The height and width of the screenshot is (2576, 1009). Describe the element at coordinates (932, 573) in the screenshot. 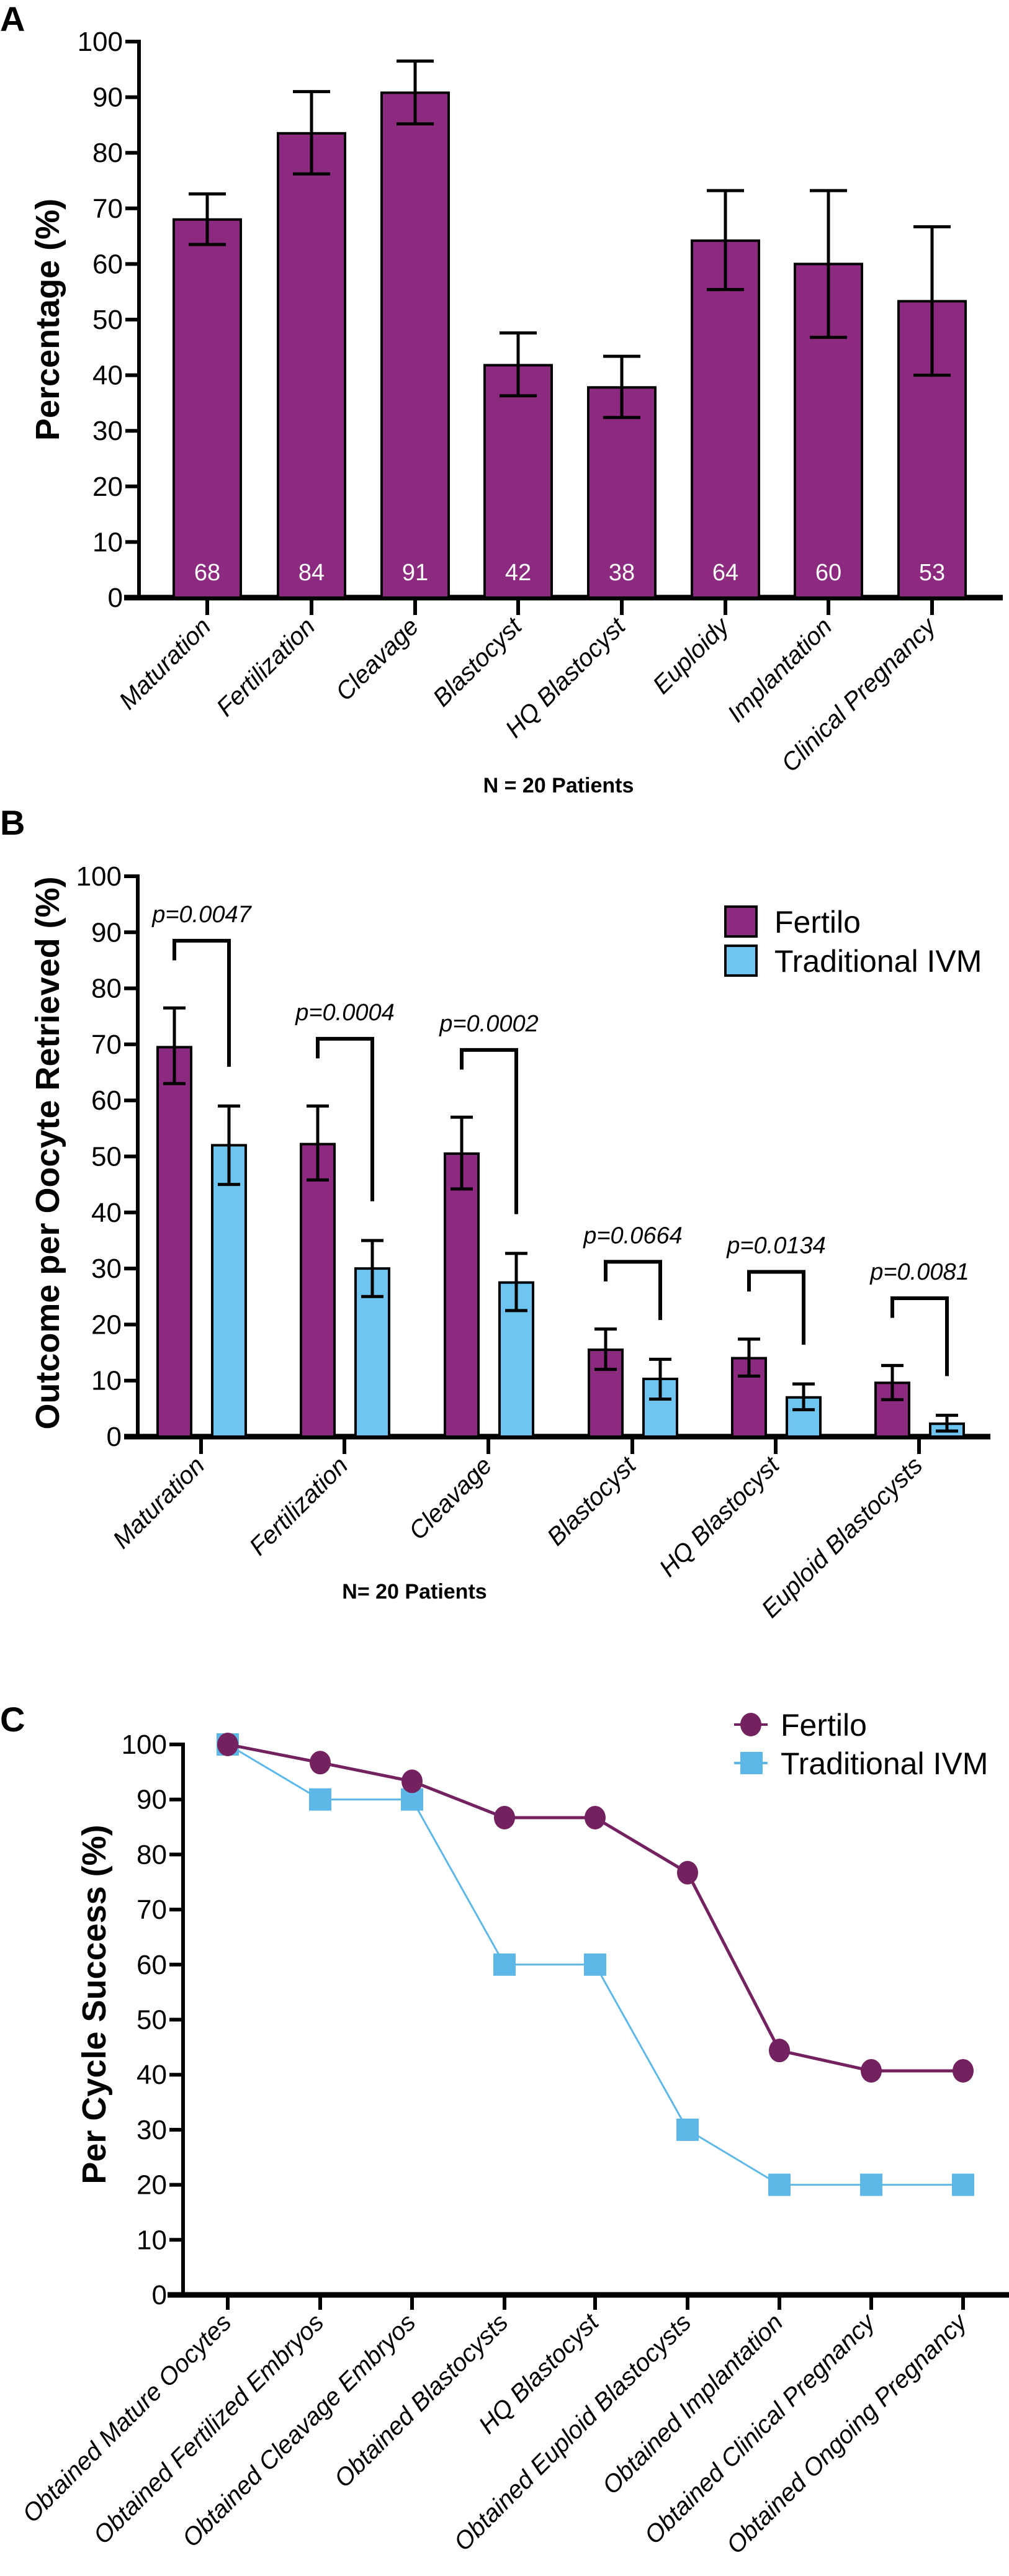

I see `bar-data-label: 53` at that location.